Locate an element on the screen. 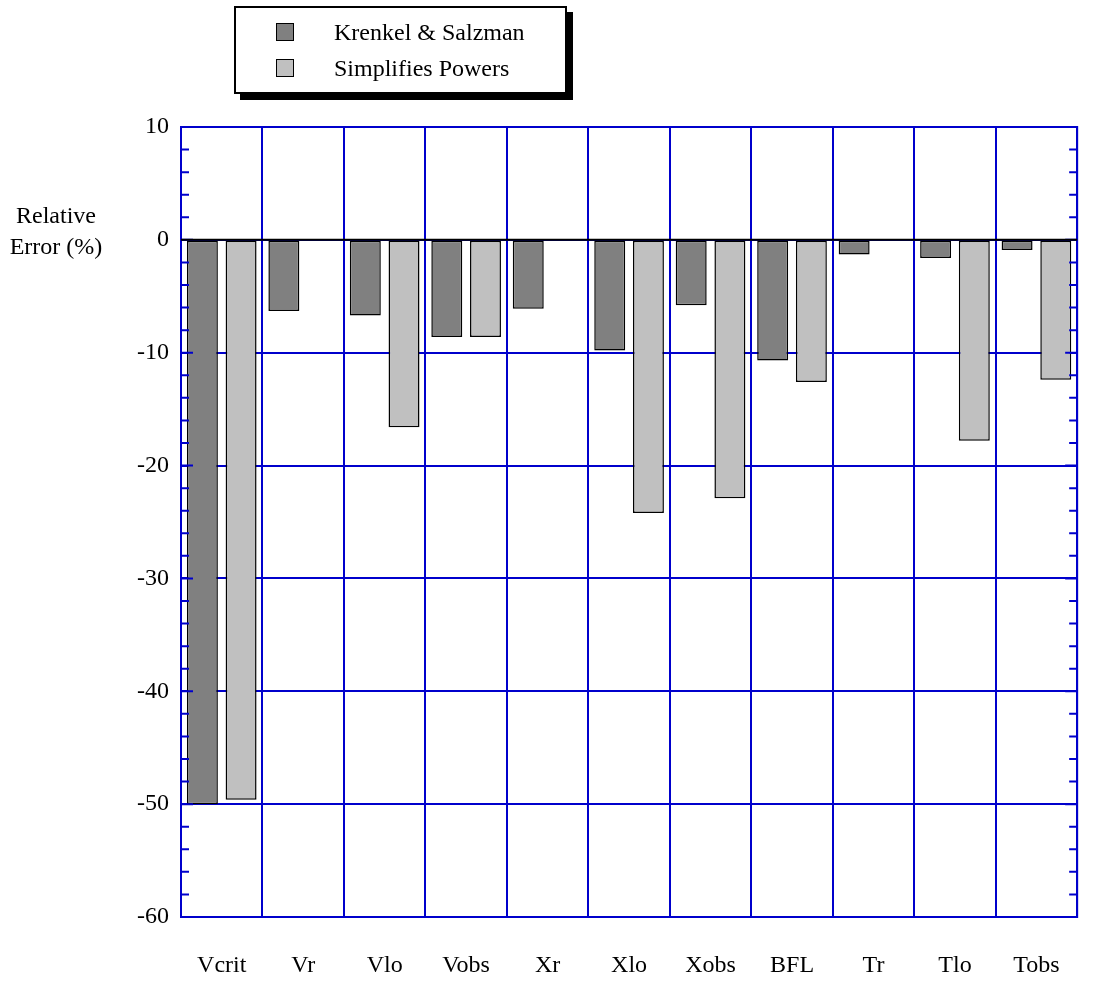  y-tick-label: -30 is located at coordinates (153, 576).